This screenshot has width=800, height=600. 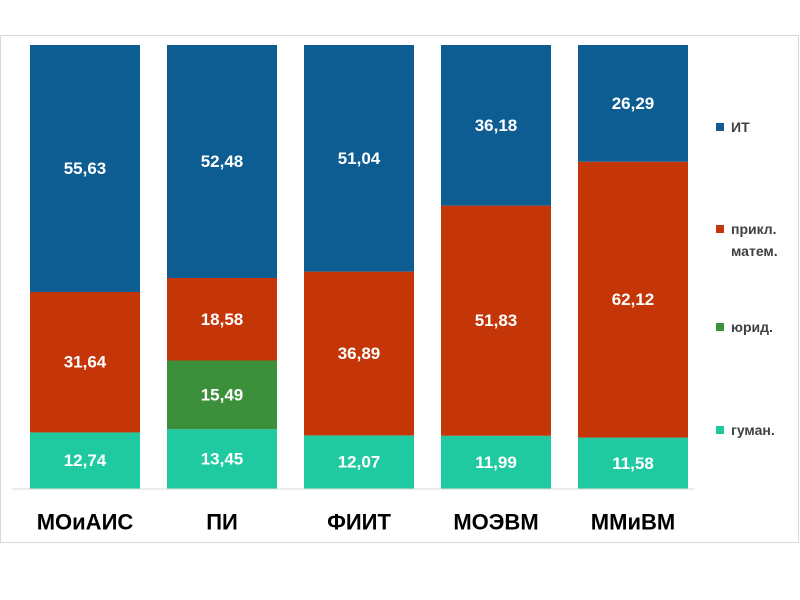 I want to click on legend-label: матем., so click(x=754, y=251).